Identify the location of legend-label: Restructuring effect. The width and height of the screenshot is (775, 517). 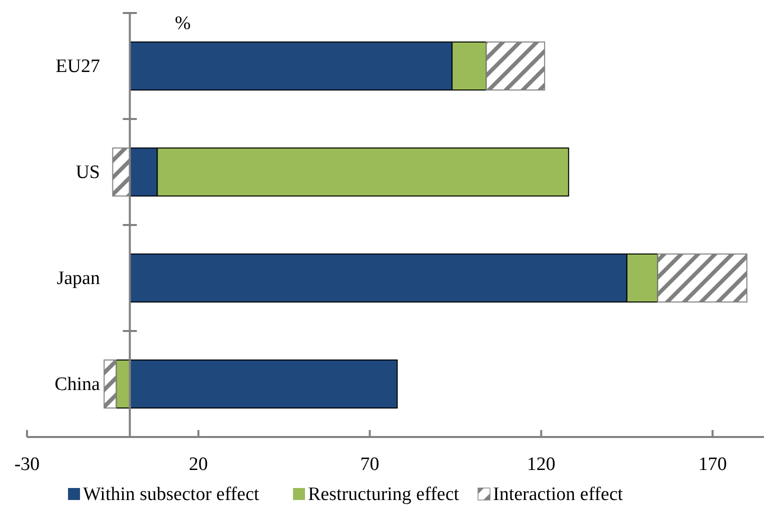
(384, 494).